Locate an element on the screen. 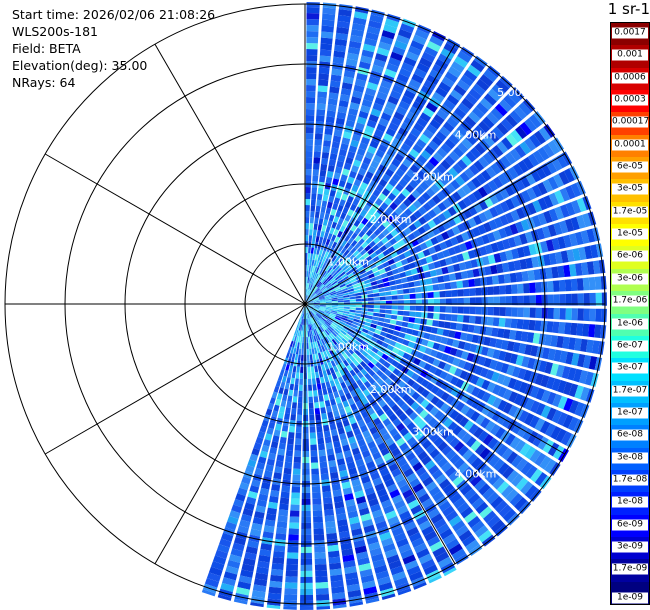 The width and height of the screenshot is (650, 610). colorbar-tick-label: 1.7e-06 is located at coordinates (630, 301).